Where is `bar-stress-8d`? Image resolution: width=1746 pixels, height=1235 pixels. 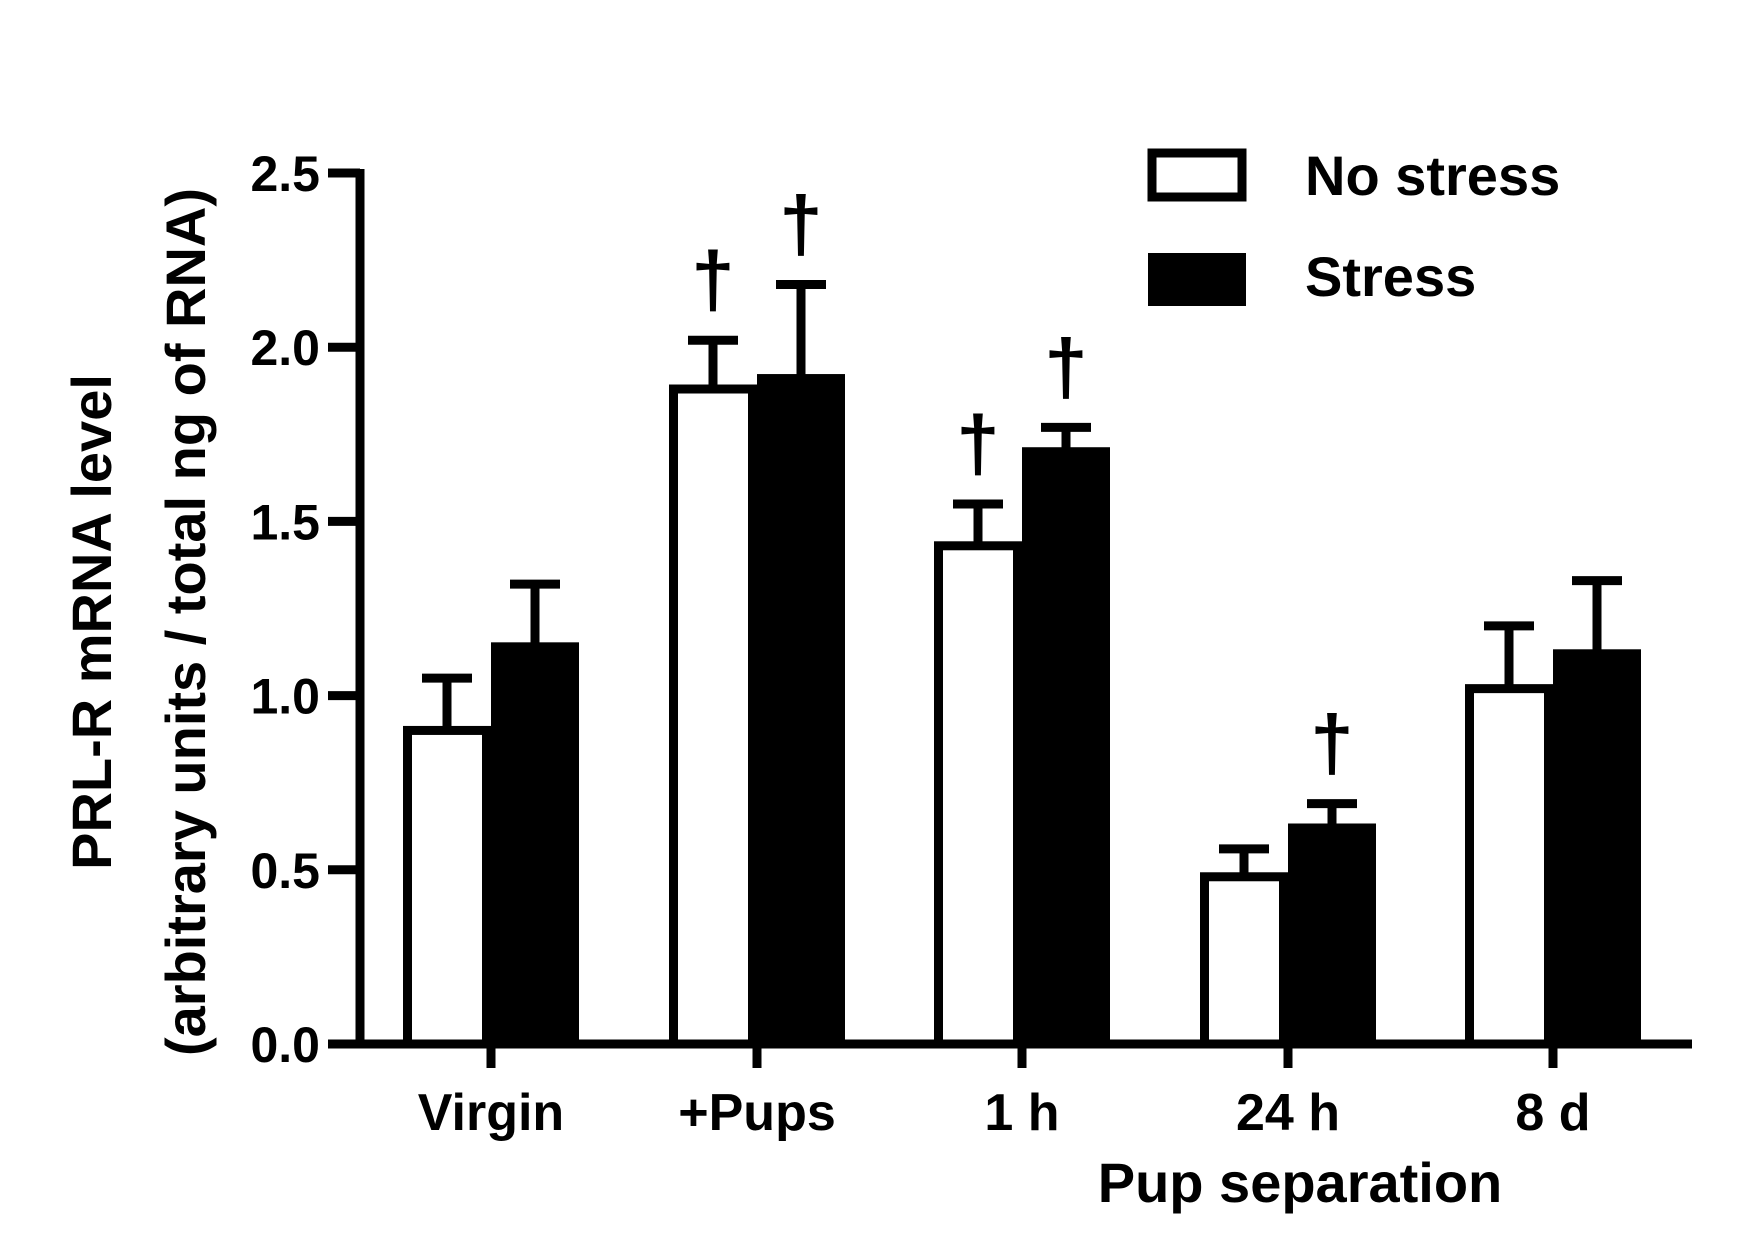 bar-stress-8d is located at coordinates (1597, 846).